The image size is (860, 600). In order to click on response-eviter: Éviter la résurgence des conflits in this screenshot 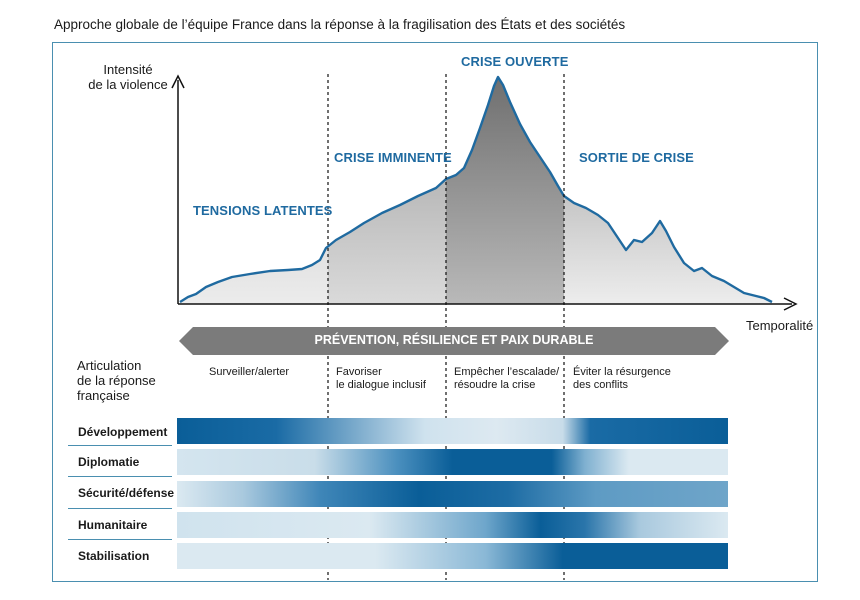, I will do `click(622, 378)`.